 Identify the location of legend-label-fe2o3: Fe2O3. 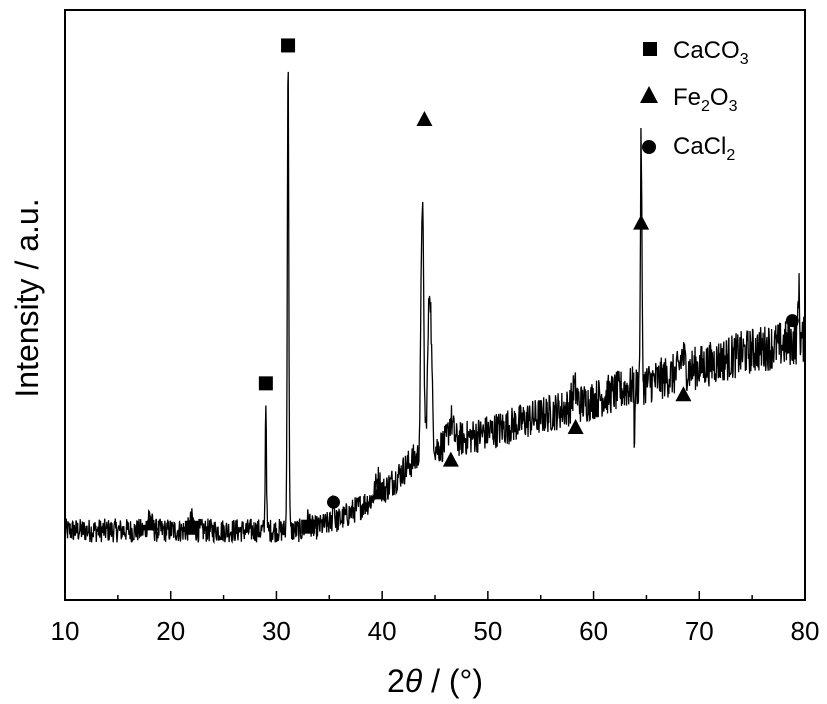
(705, 99).